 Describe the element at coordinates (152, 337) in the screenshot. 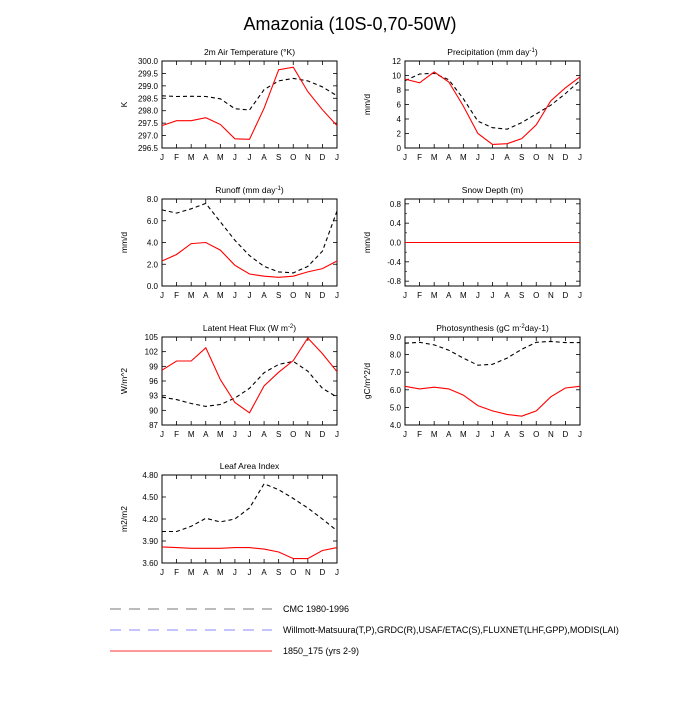

I see `y-tick-label: 105` at that location.